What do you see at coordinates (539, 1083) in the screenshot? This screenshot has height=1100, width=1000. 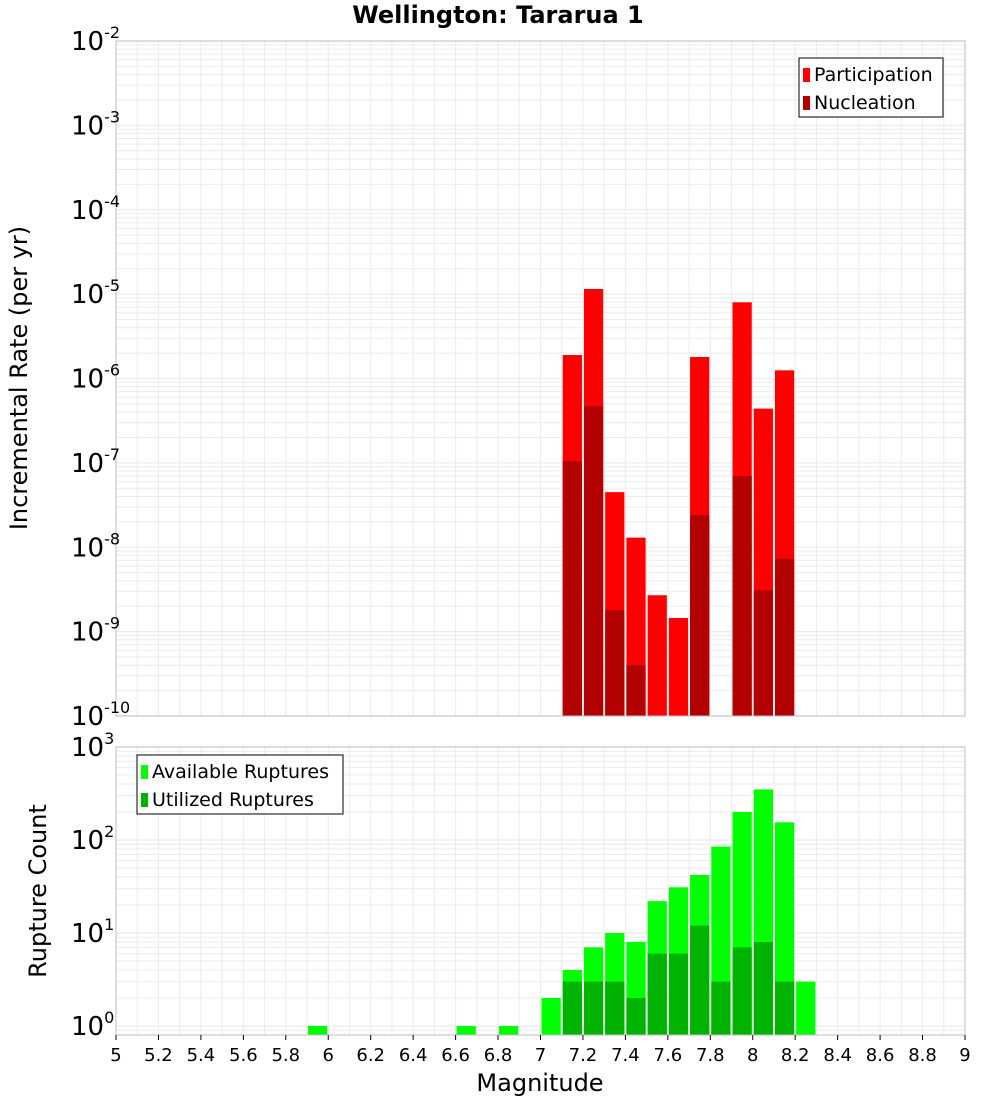 I see `x-axis-label: Magnitude` at bounding box center [539, 1083].